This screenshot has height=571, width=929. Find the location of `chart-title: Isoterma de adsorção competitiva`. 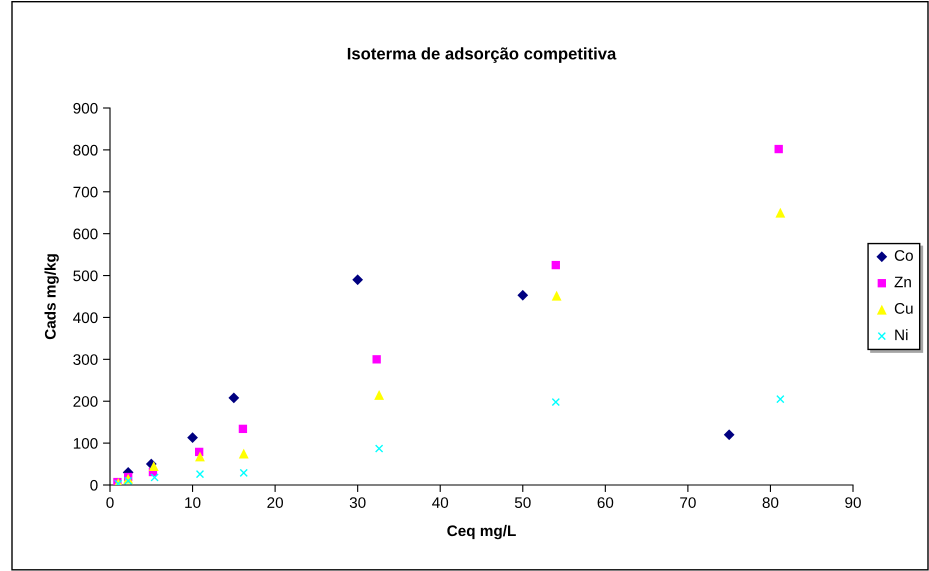

chart-title: Isoterma de adsorção competitiva is located at coordinates (482, 55).